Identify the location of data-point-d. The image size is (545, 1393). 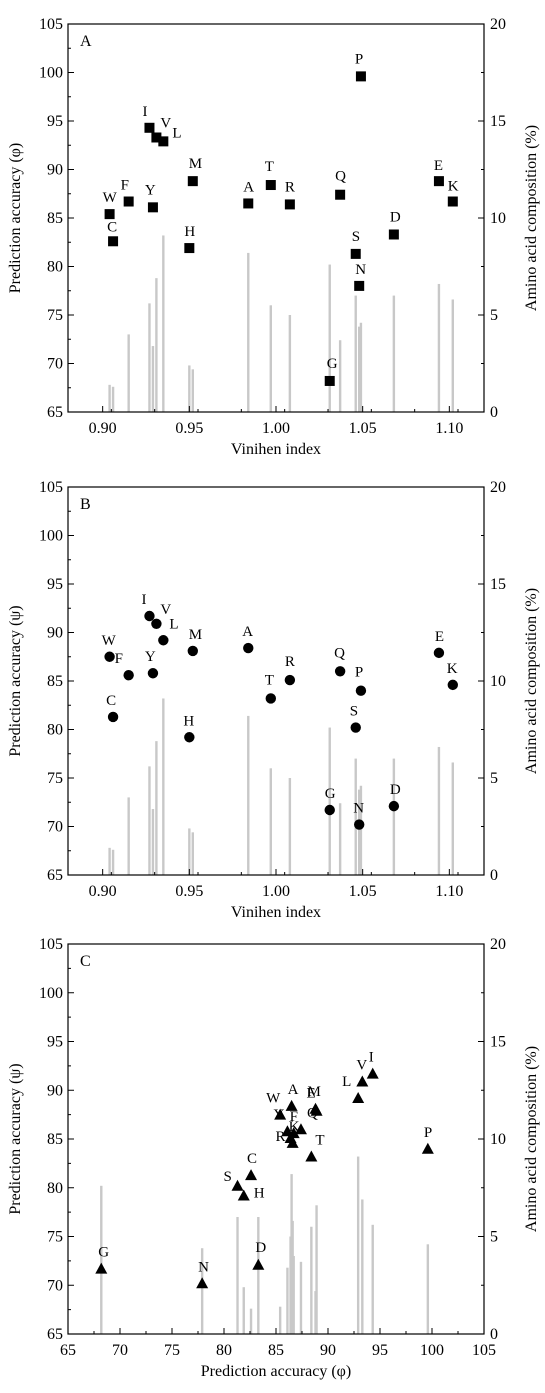
(394, 806).